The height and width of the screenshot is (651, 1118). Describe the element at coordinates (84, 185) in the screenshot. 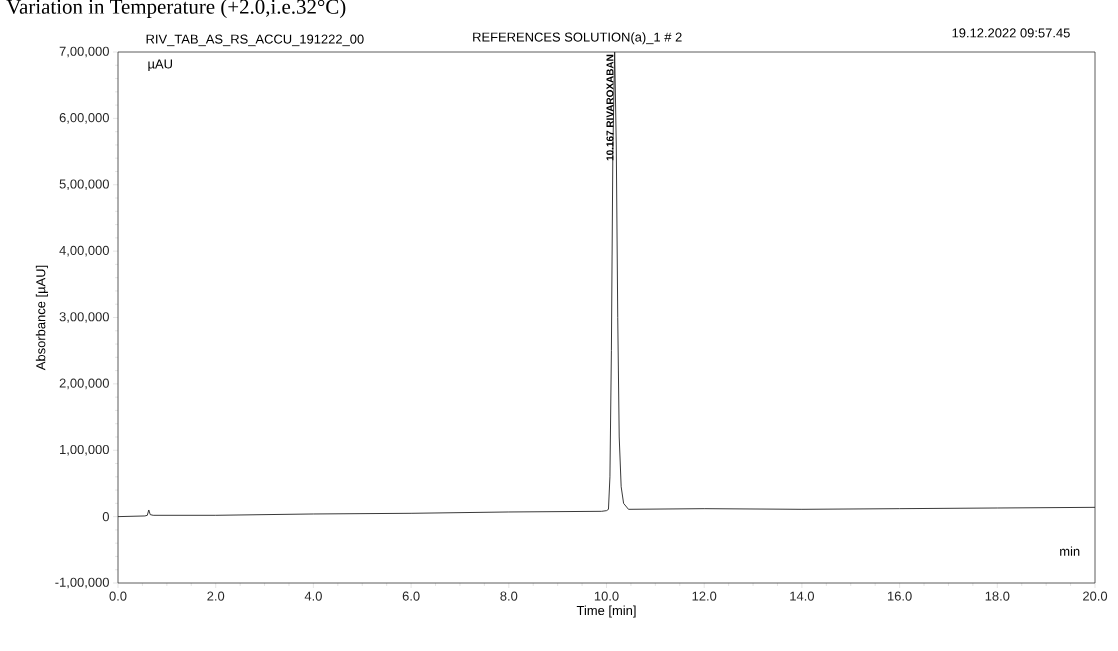

I see `y-tick-label: 5,00,000` at that location.